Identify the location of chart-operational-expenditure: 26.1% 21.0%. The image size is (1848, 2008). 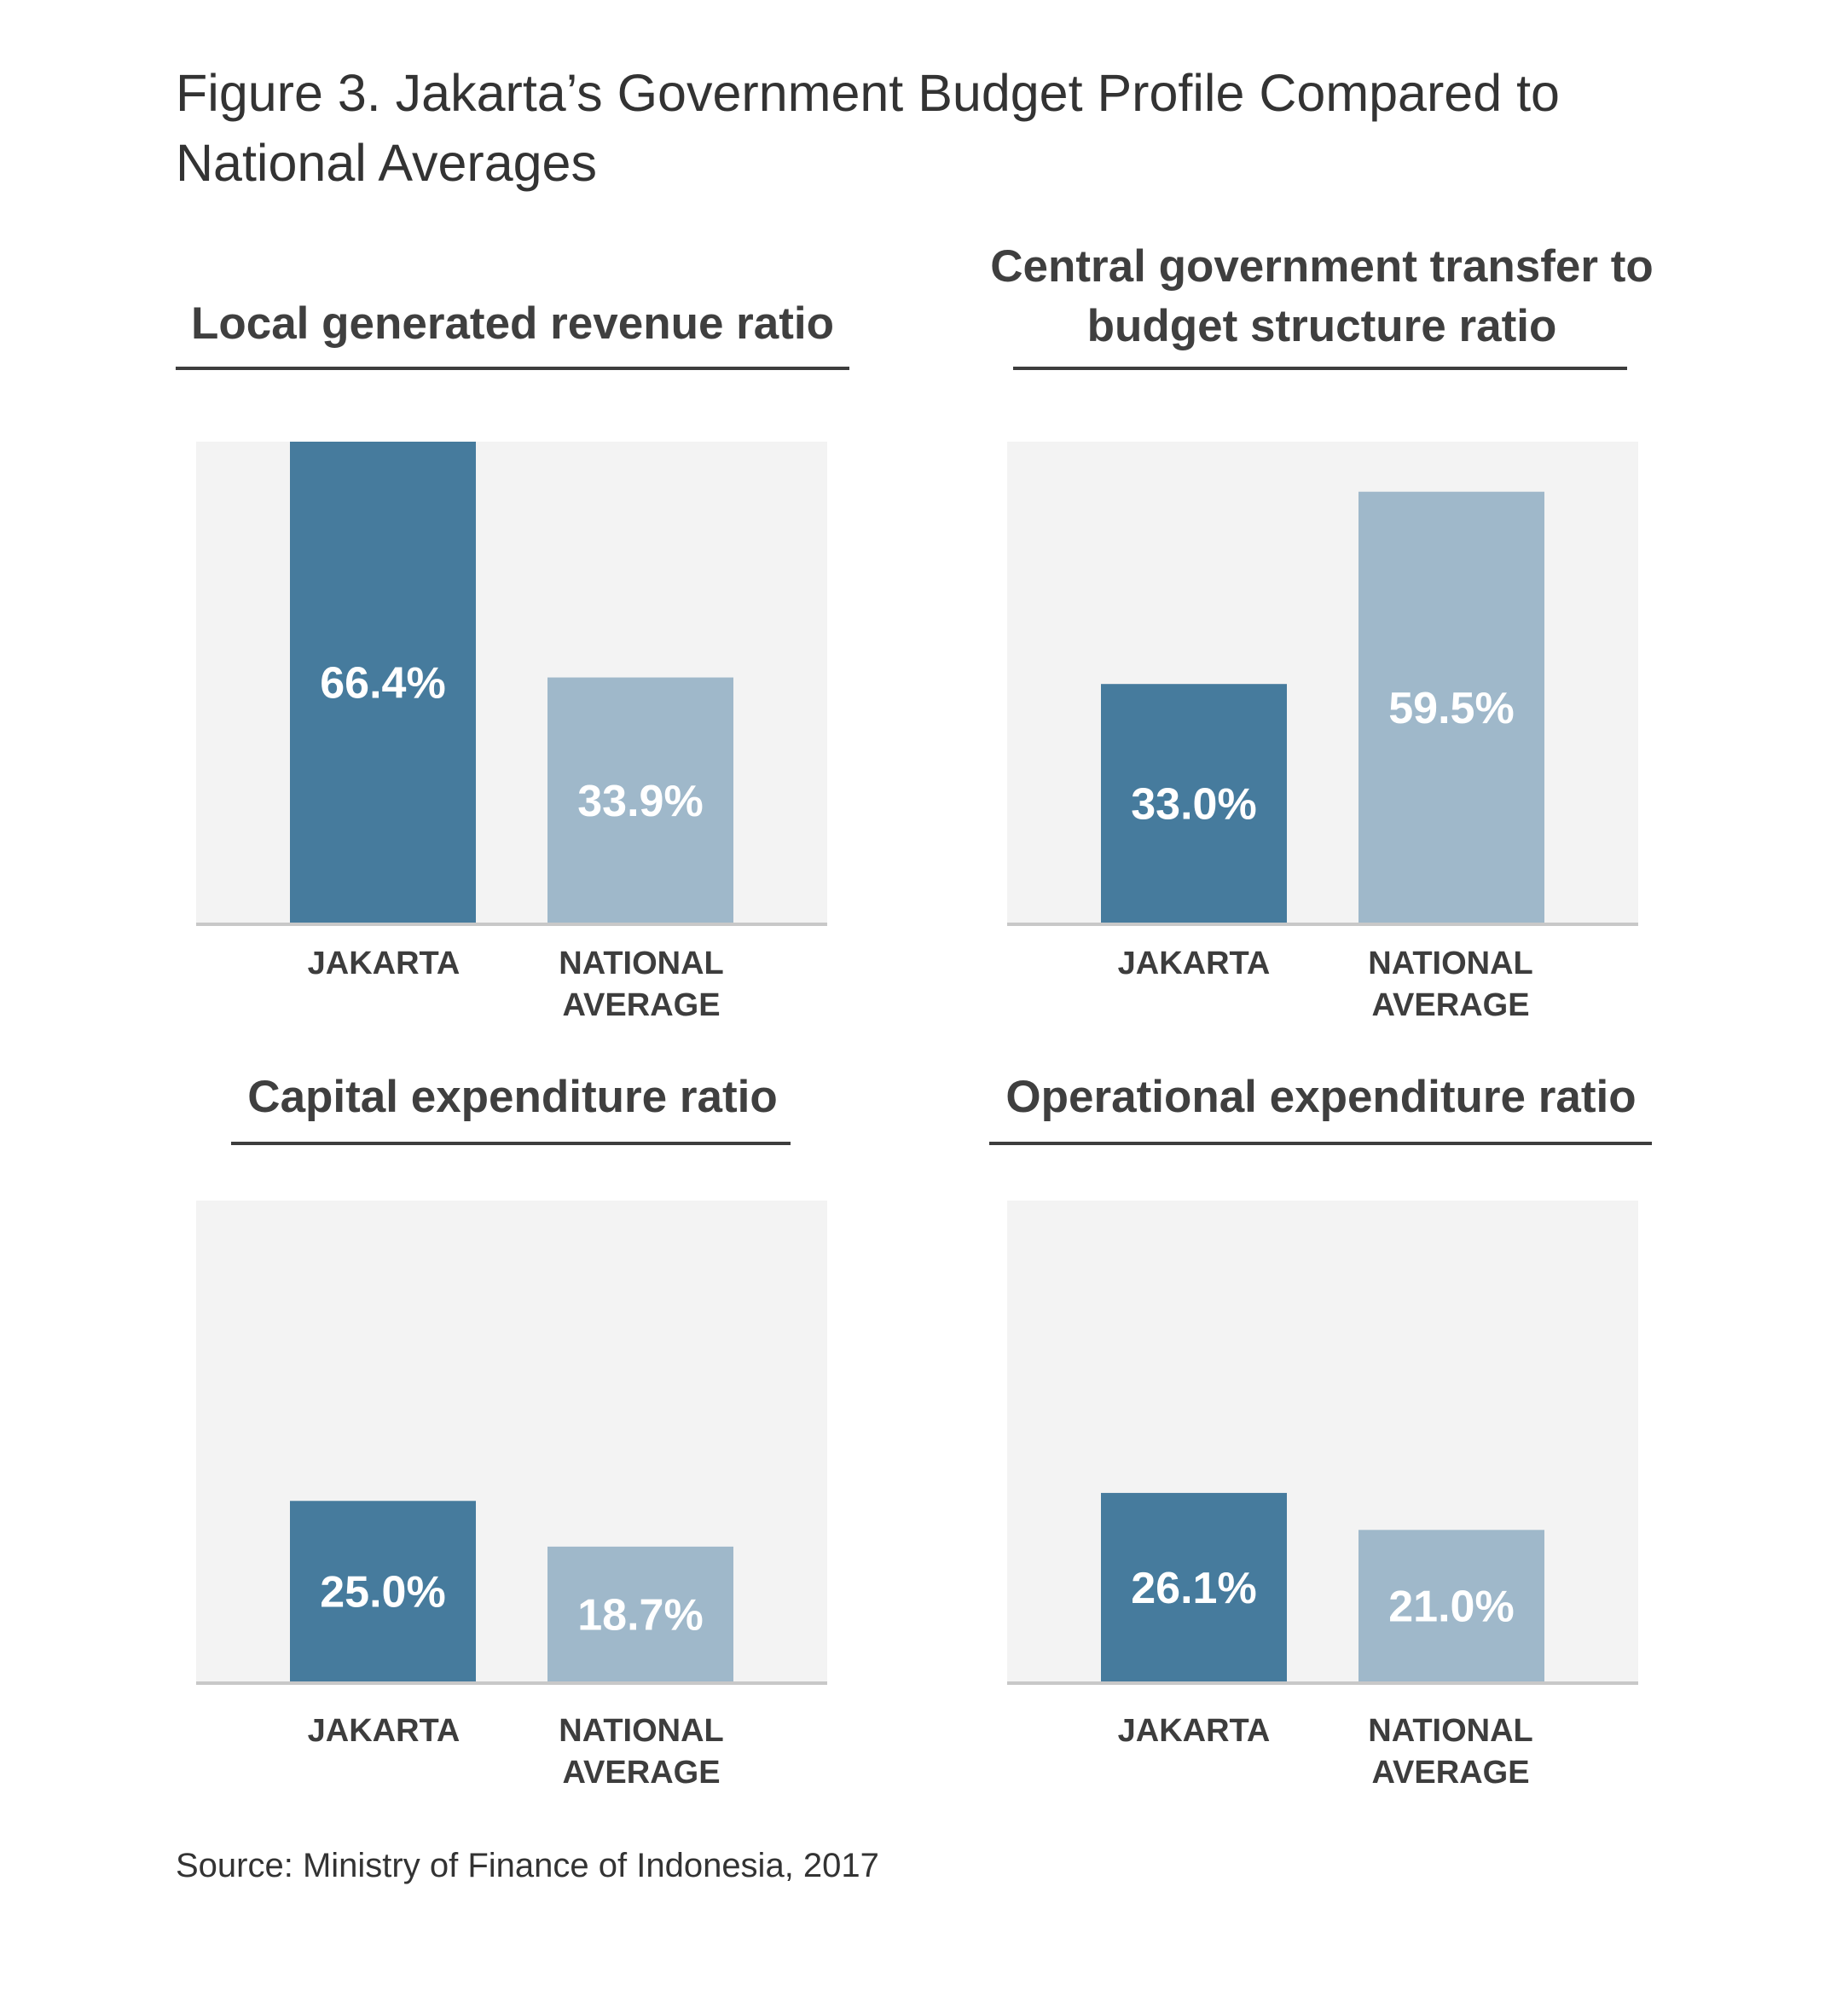
(1322, 1443).